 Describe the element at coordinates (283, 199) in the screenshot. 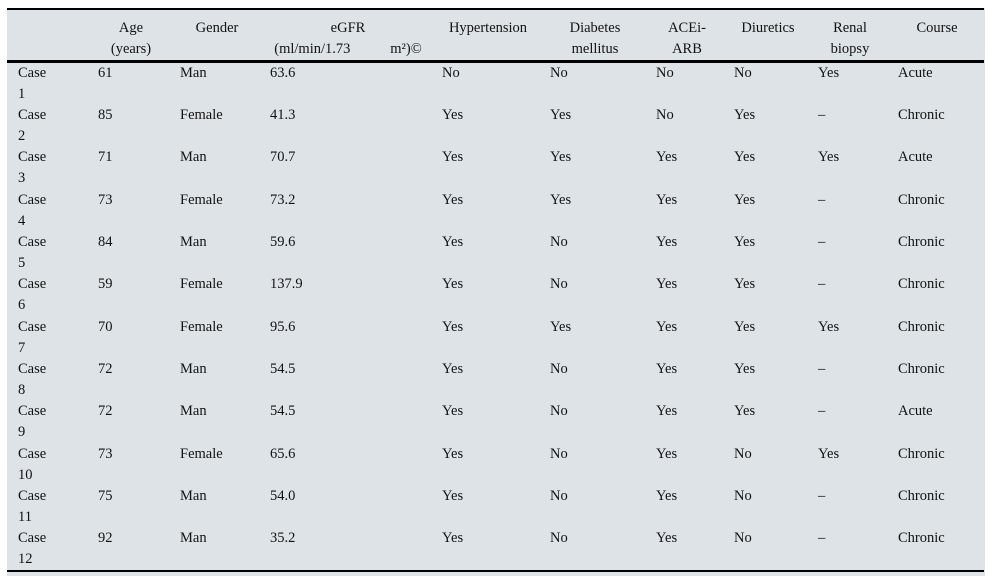

I see `cell-egfr: 73.2` at that location.